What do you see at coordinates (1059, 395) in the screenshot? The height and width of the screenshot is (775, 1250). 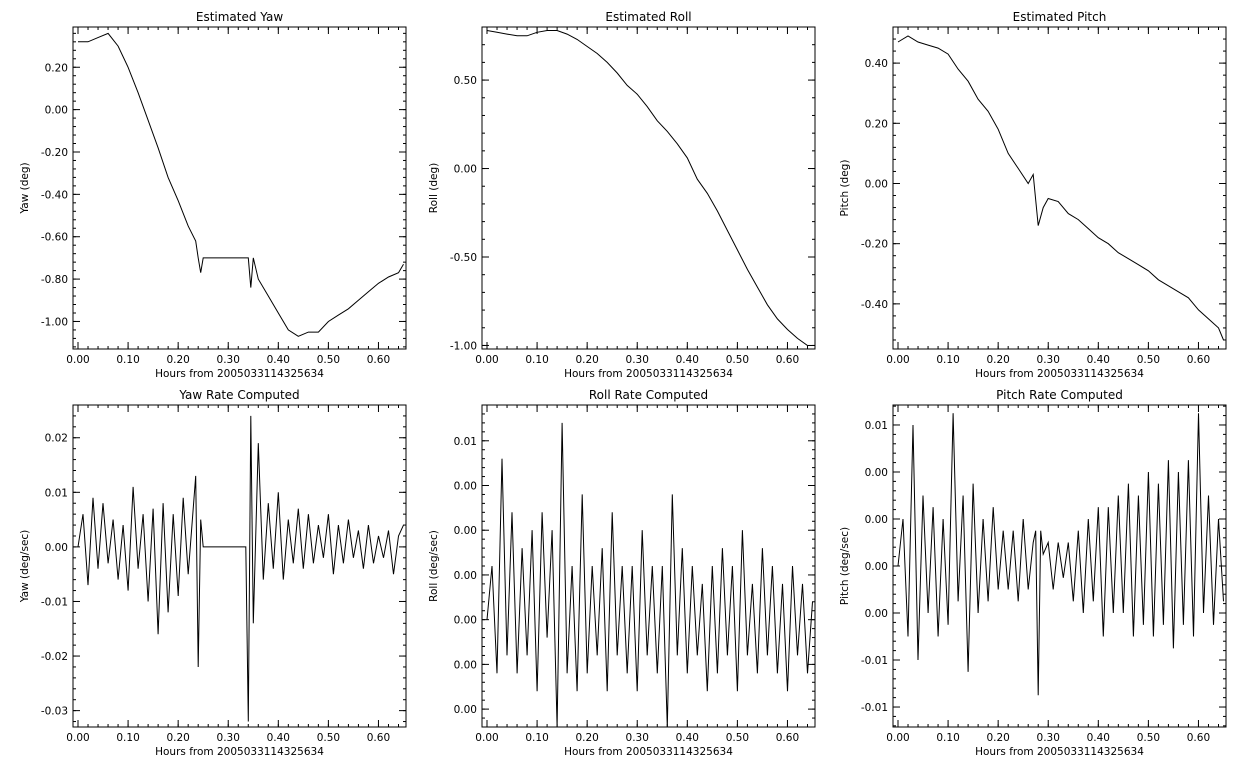 I see `pitch-rate-computed-title: Pitch Rate Computed` at bounding box center [1059, 395].